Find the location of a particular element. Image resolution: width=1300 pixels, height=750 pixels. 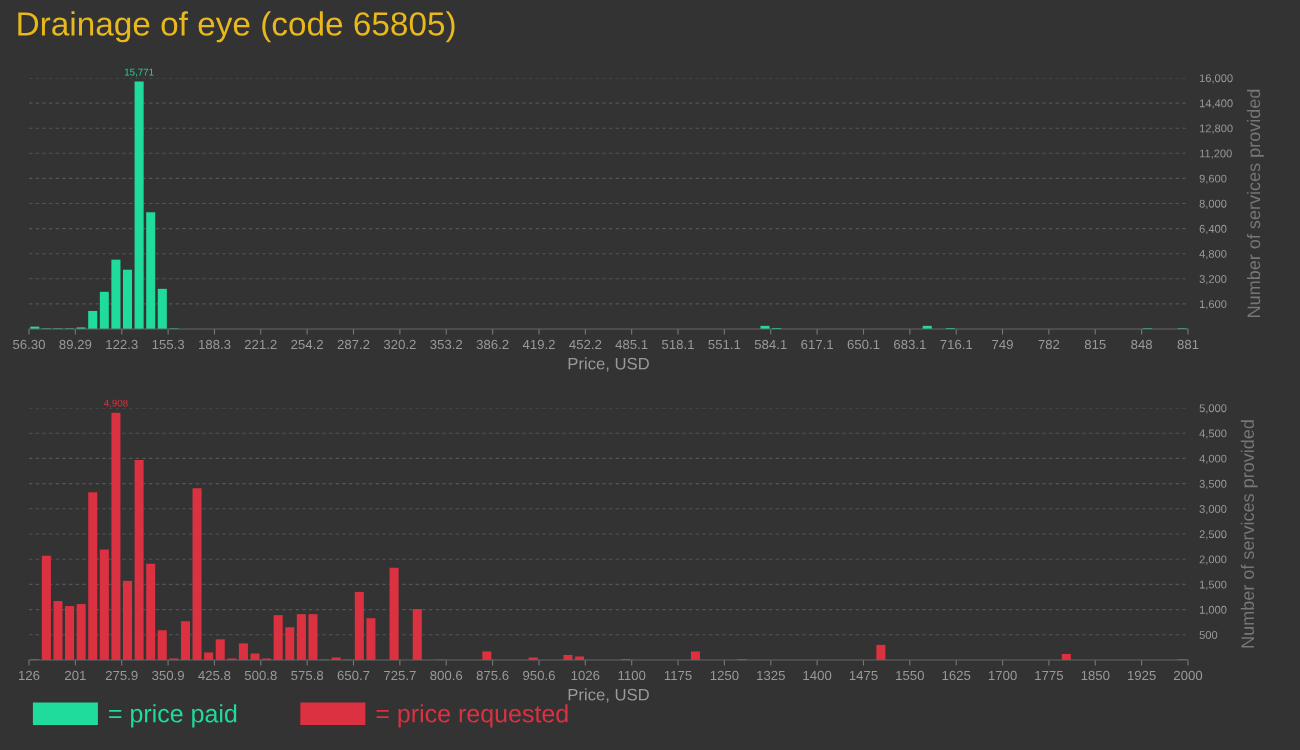

x-tick-label: 1400 is located at coordinates (817, 675).